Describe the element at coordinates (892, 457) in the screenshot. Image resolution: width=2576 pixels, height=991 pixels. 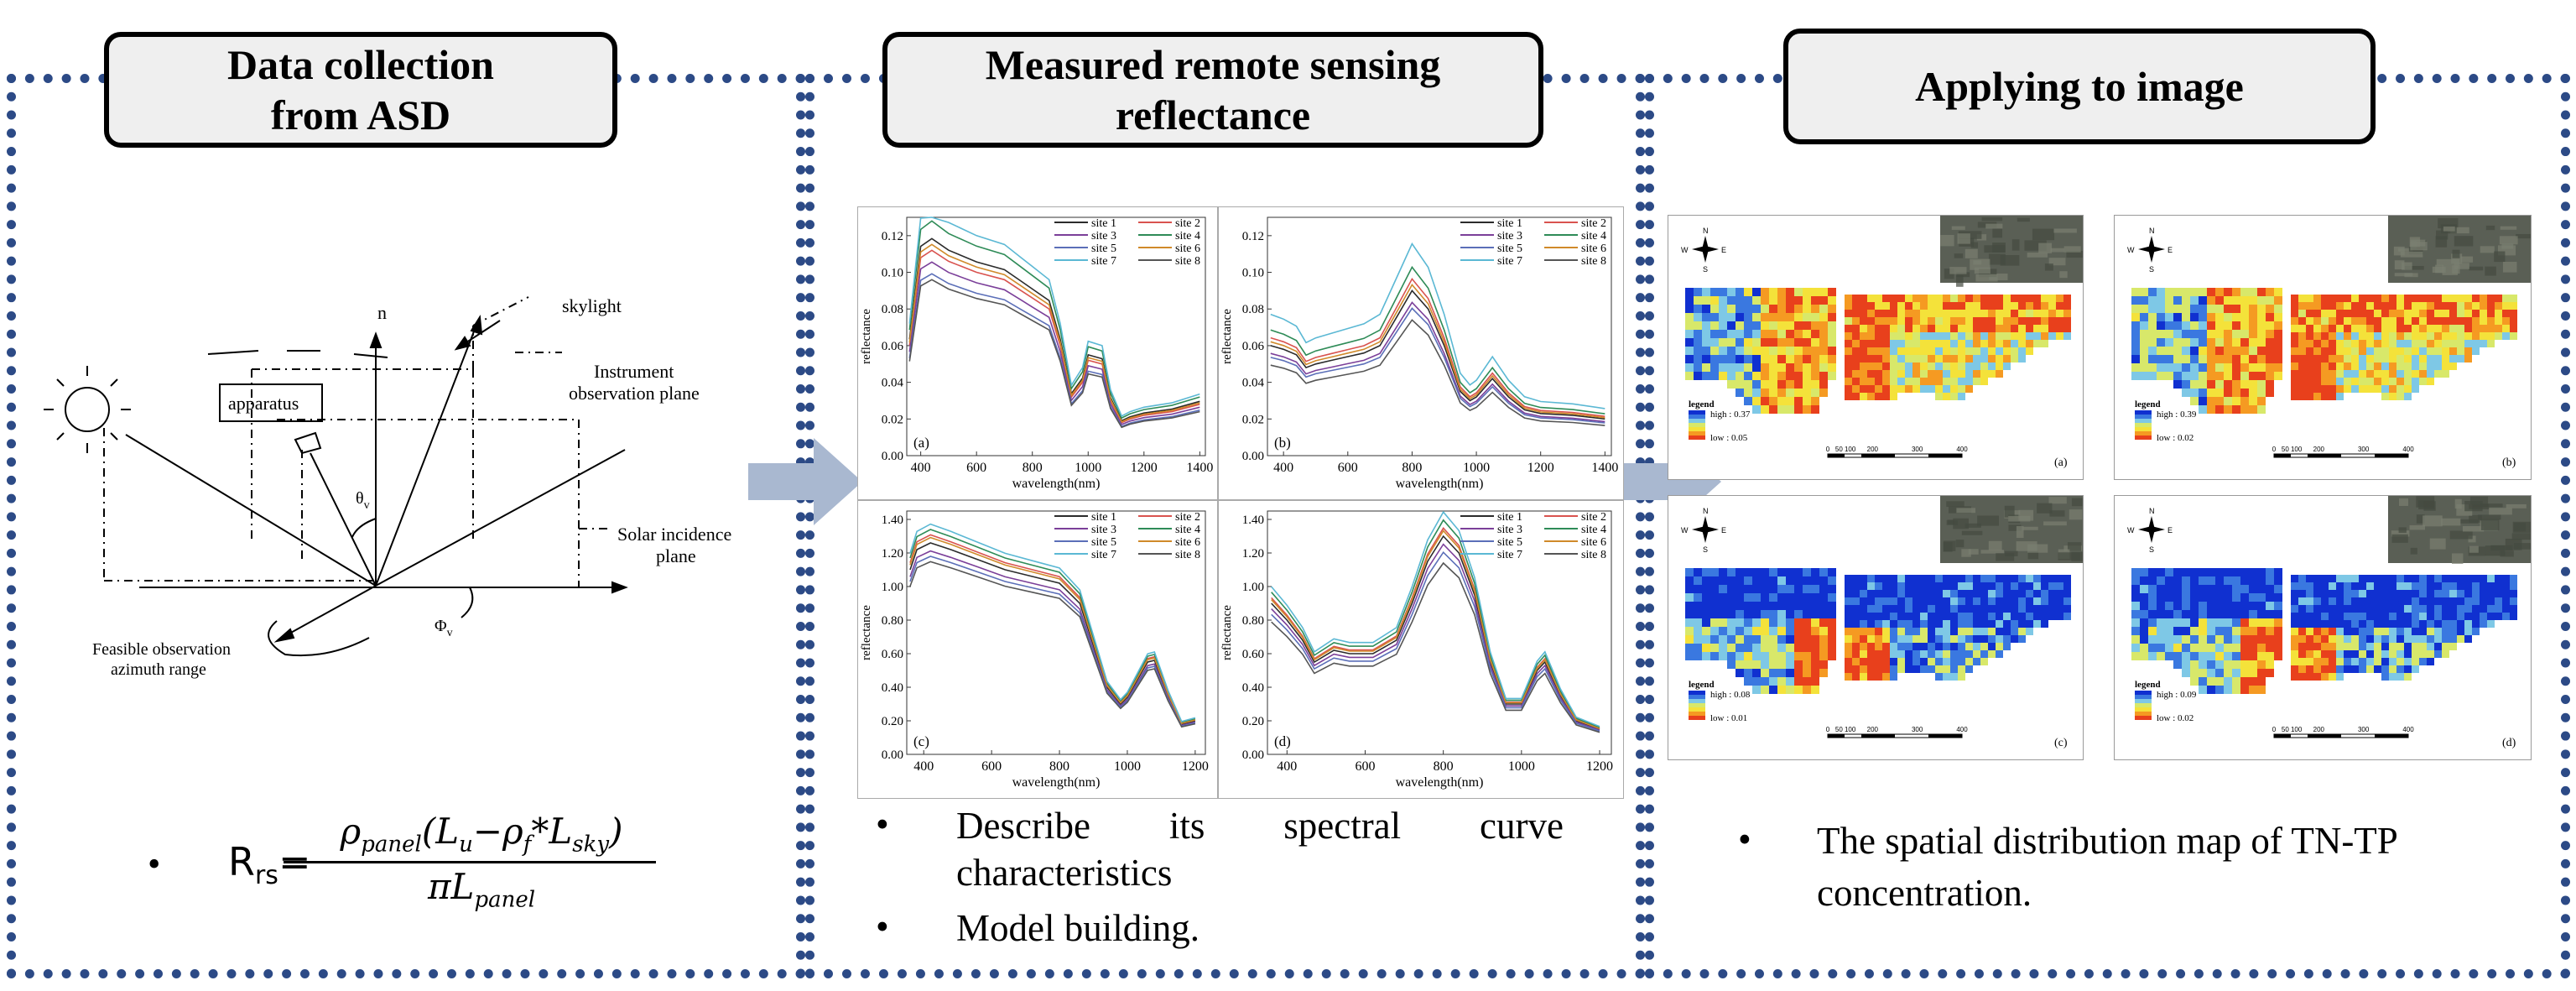
I see `y-tick-label: 0.00` at that location.